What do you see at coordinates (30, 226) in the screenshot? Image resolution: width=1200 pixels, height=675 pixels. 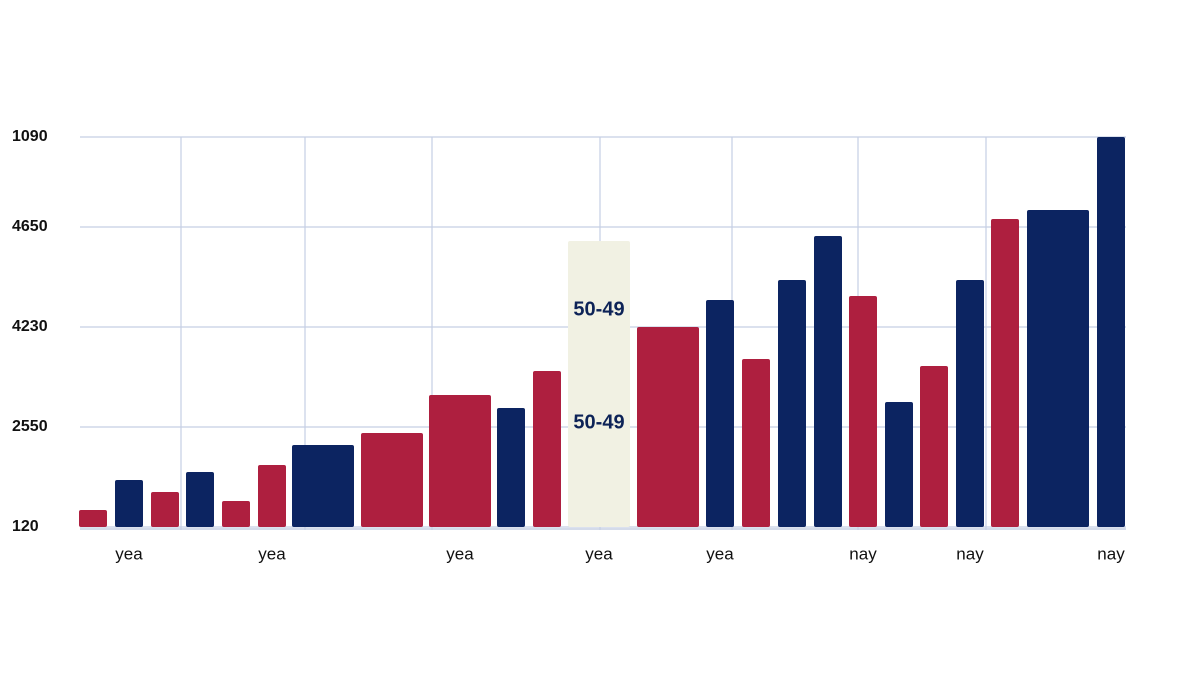 I see `y-tick-label: 4650` at bounding box center [30, 226].